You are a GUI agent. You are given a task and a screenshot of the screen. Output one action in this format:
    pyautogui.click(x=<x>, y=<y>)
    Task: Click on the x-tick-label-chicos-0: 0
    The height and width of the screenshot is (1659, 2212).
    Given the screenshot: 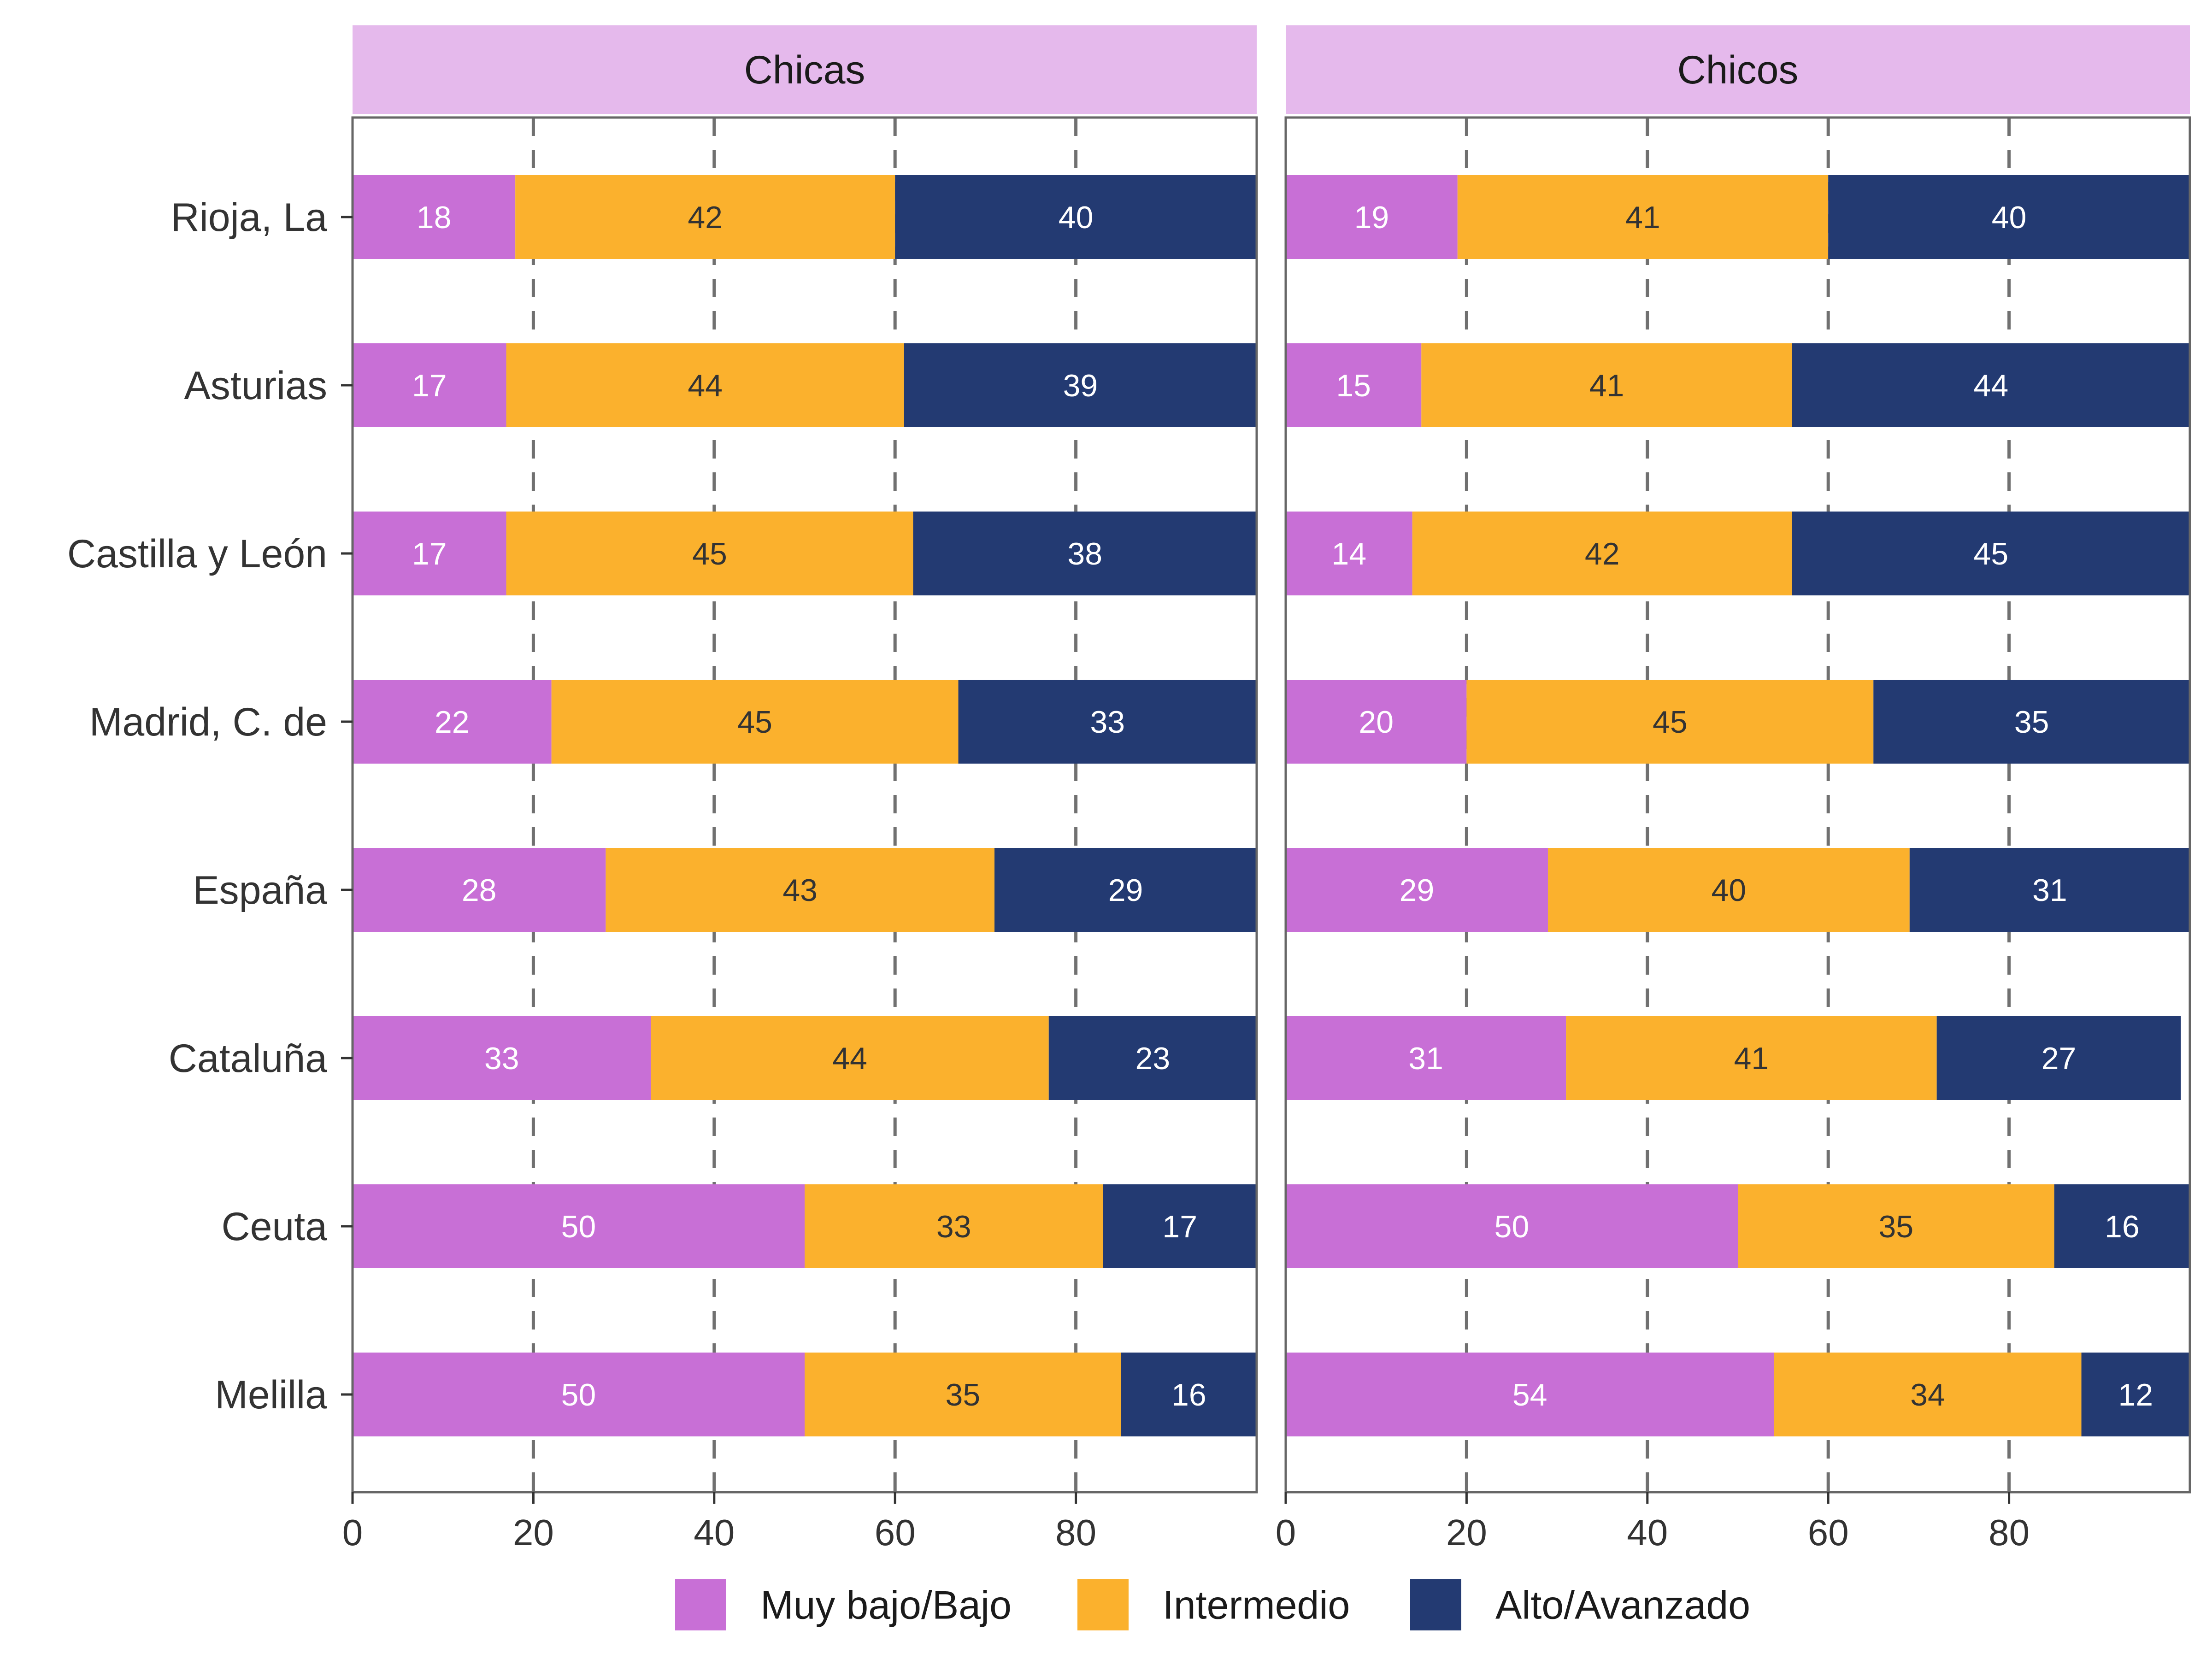 What is the action you would take?
    pyautogui.click(x=1286, y=1532)
    